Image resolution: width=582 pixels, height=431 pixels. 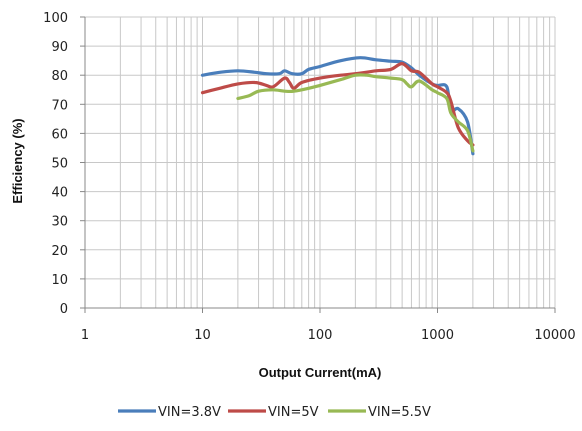 I want to click on y-tick-label: 100, so click(x=55, y=18).